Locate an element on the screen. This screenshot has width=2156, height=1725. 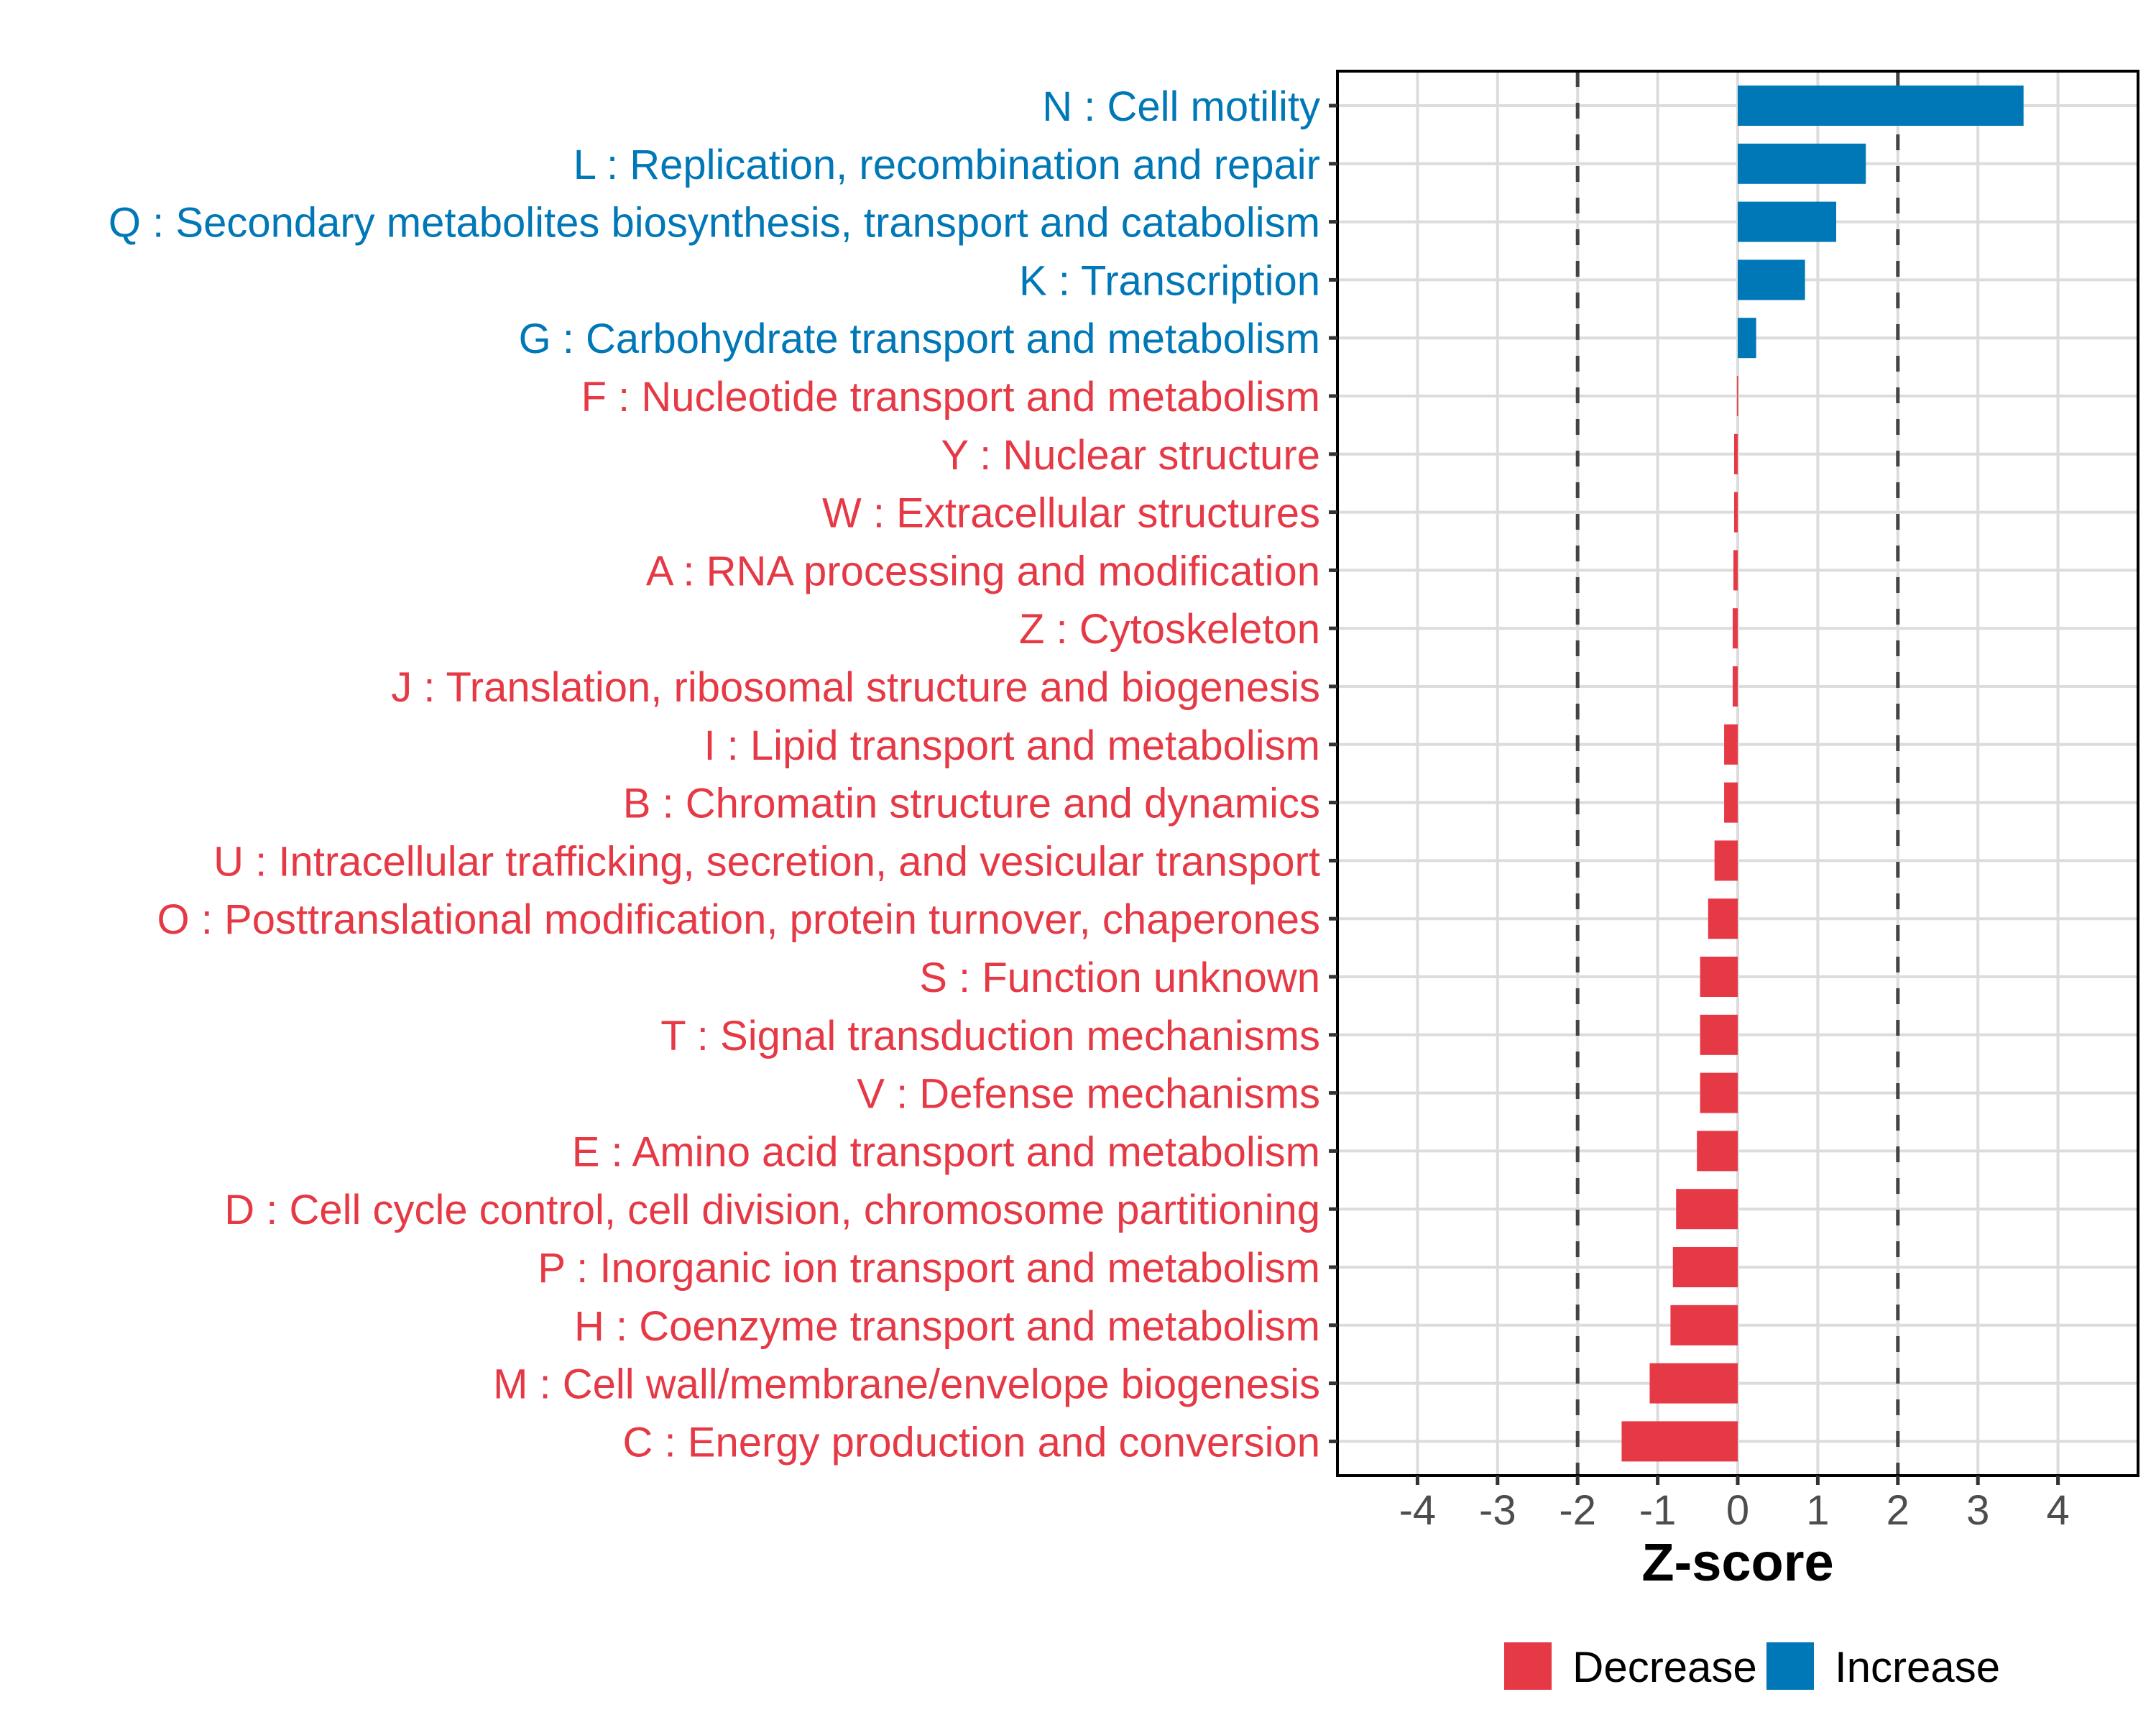
x-tick-label: 0 is located at coordinates (1738, 1510).